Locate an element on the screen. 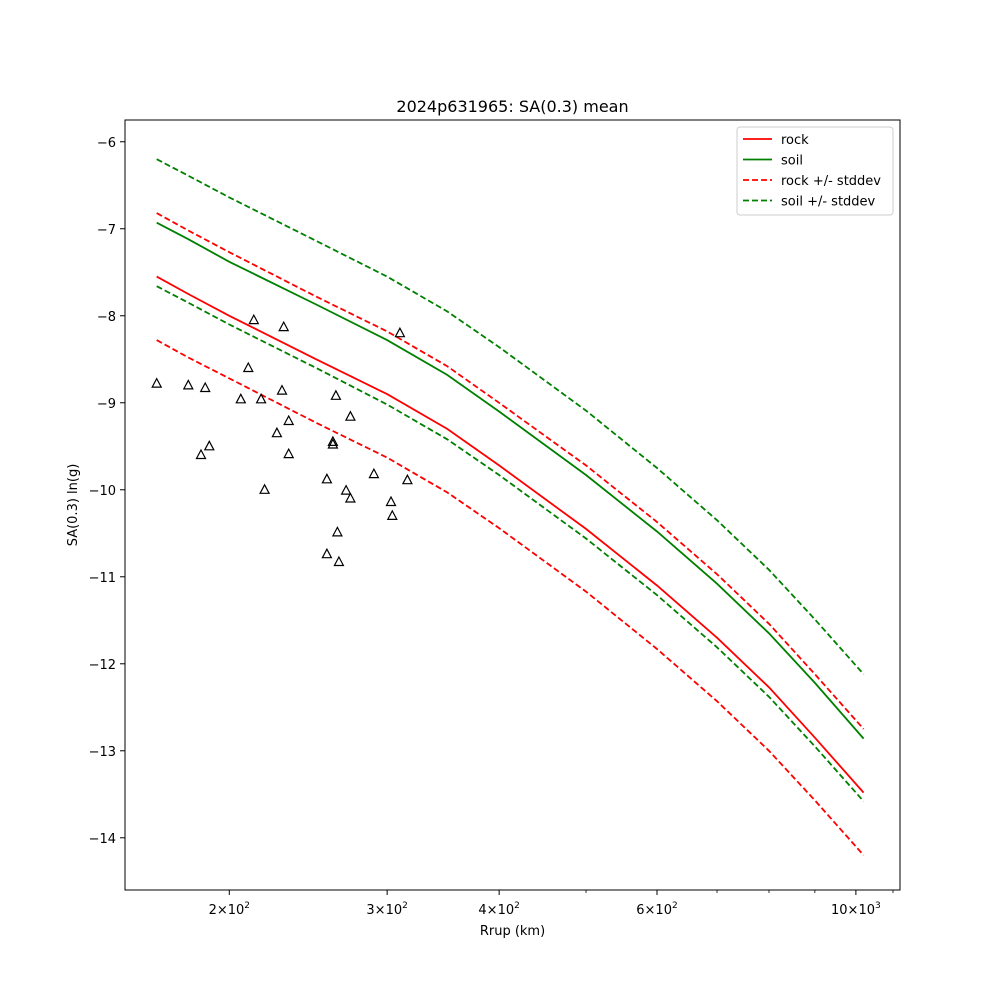 This screenshot has width=1000, height=1000. legend-label: rock +/- stddev is located at coordinates (831, 181).